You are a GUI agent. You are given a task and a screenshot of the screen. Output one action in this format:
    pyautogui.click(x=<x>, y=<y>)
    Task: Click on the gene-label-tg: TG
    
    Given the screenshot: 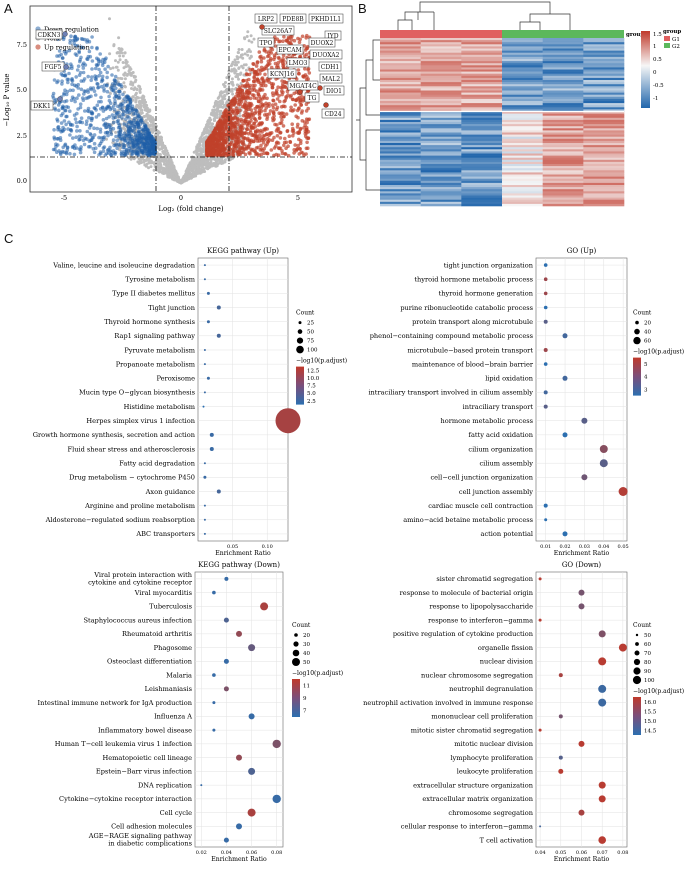 What is the action you would take?
    pyautogui.click(x=312, y=98)
    